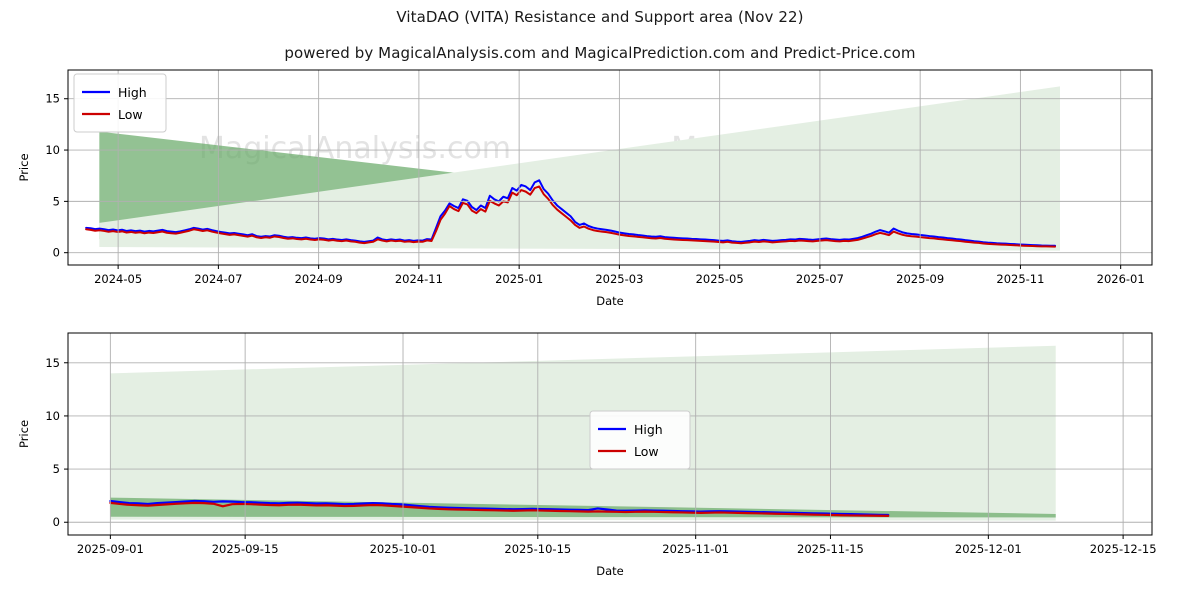 The width and height of the screenshot is (1200, 600). I want to click on x-tick-label: 2025-07, so click(820, 279).